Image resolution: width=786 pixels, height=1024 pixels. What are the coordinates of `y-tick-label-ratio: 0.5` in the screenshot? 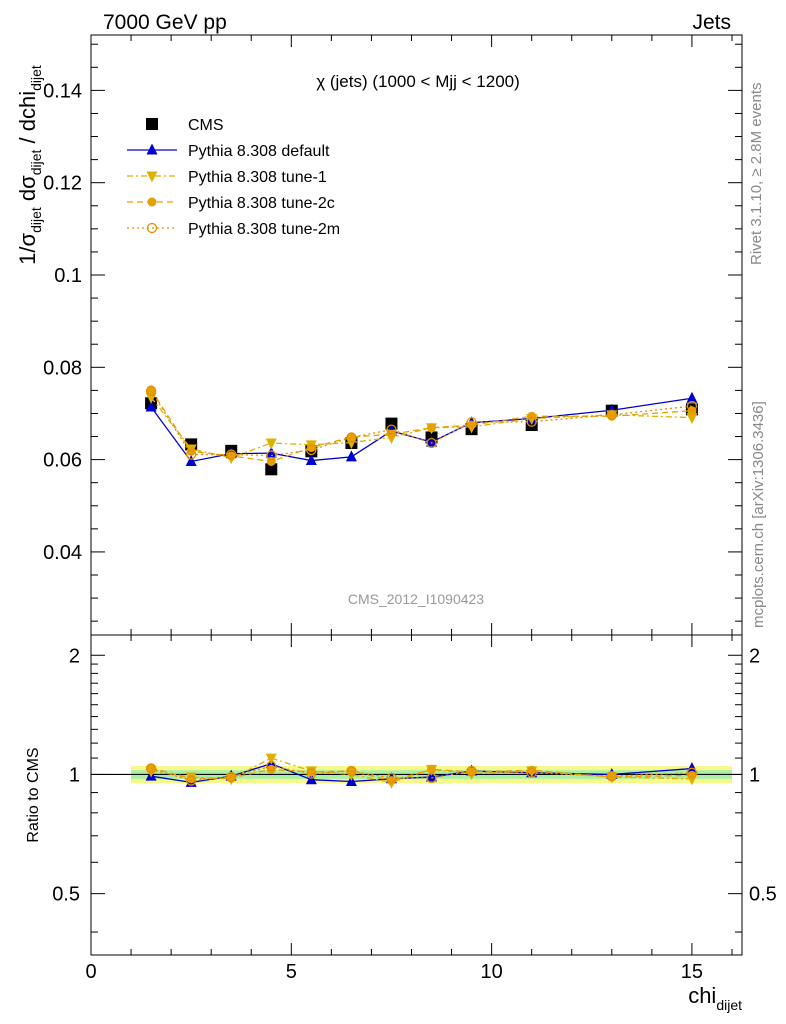 It's located at (66, 895).